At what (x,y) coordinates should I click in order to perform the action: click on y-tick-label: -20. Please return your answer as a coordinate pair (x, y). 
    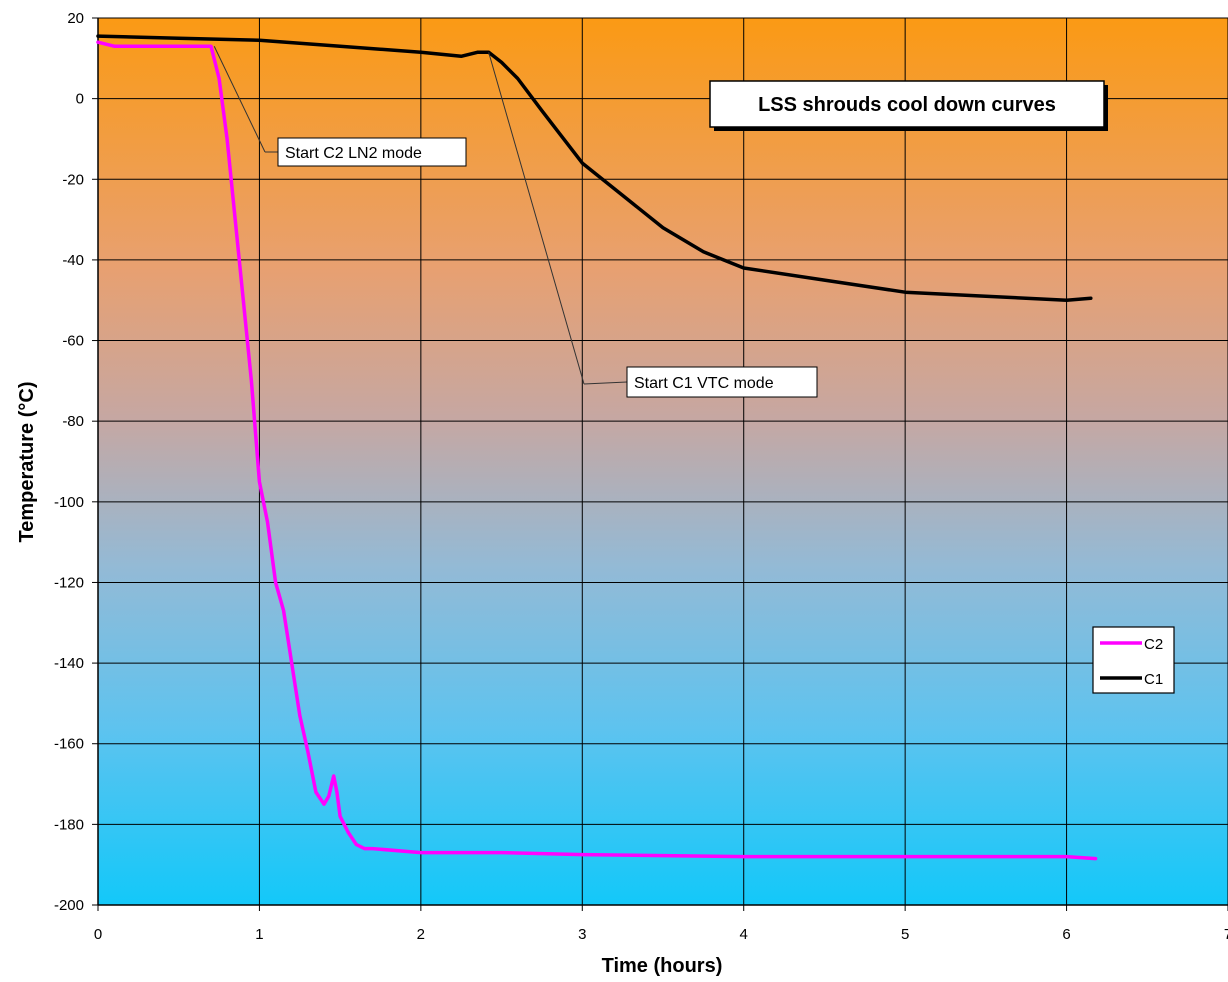
    Looking at the image, I should click on (73, 179).